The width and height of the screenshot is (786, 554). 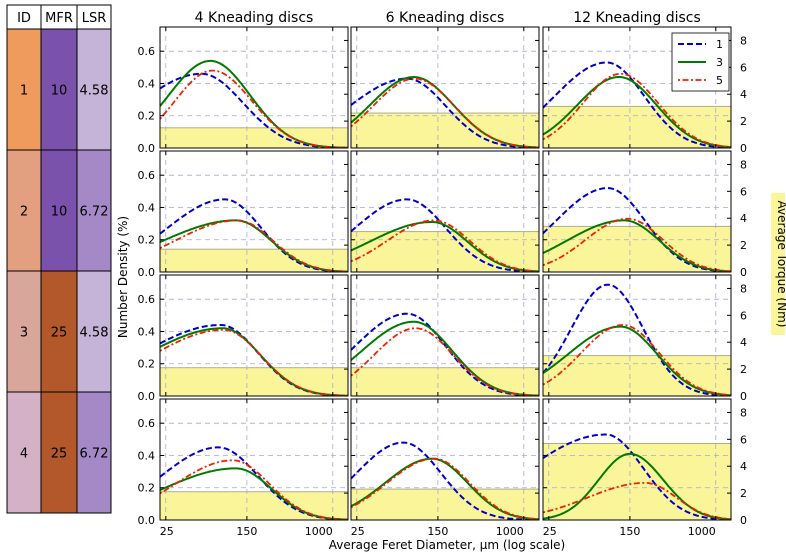 I want to click on table-cell-value: 6.72, so click(x=94, y=454).